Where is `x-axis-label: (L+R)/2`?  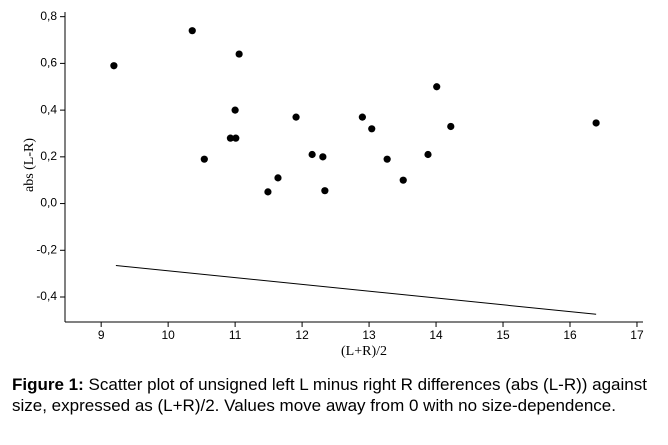 x-axis-label: (L+R)/2 is located at coordinates (364, 351).